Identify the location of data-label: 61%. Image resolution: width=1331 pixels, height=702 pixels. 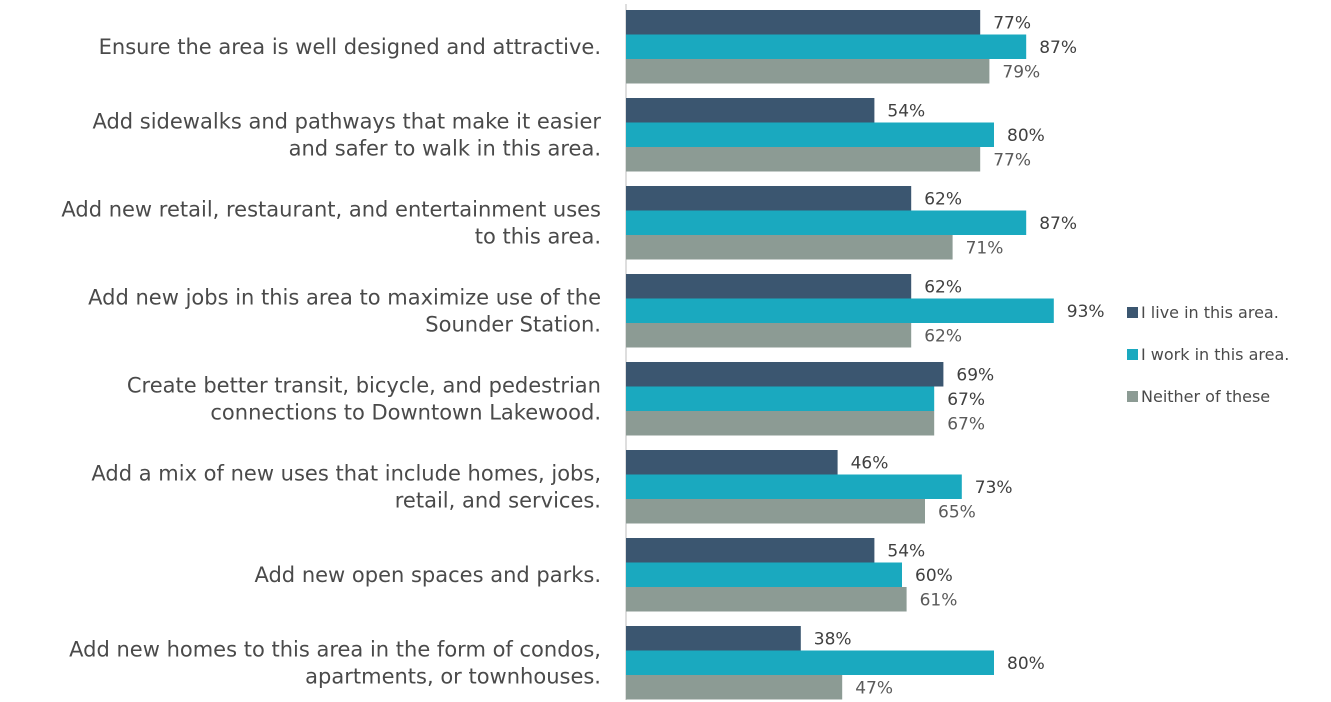
(939, 600).